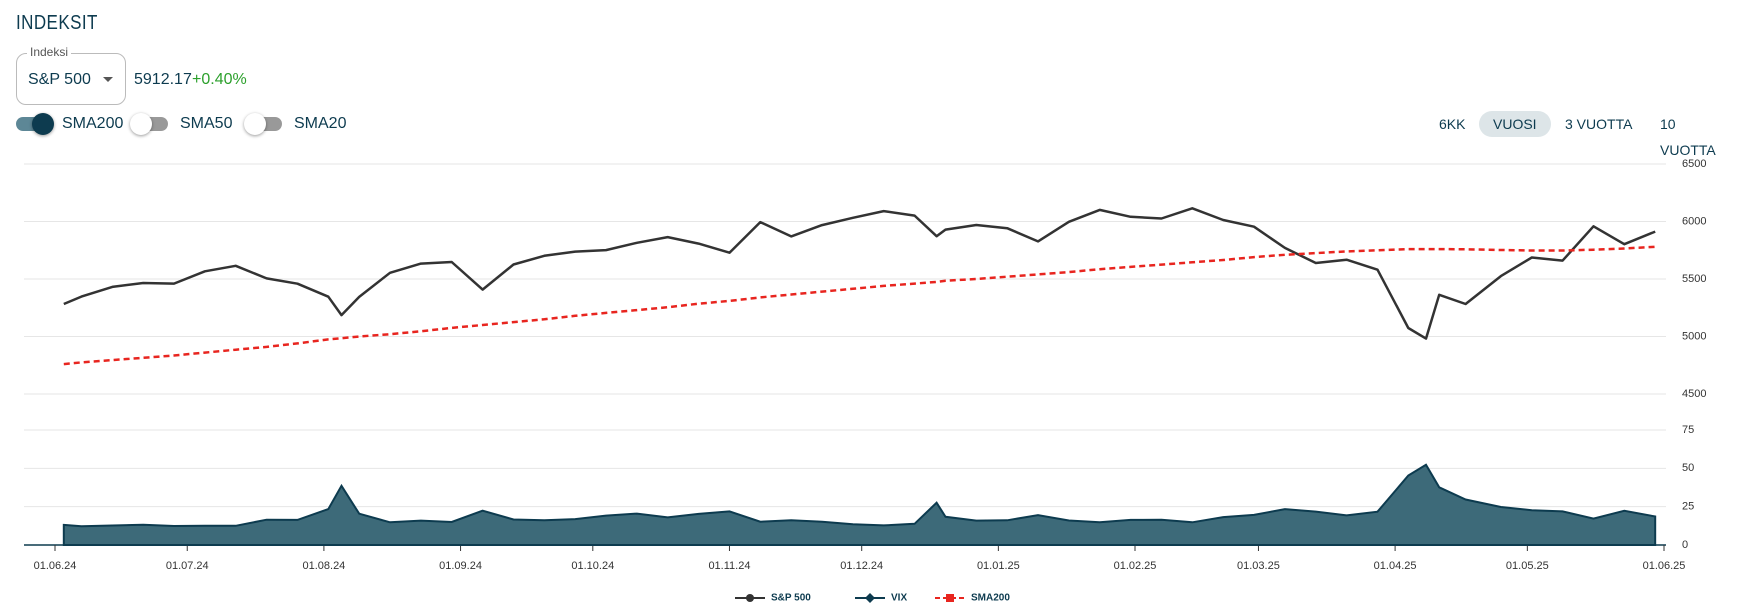  What do you see at coordinates (990, 598) in the screenshot?
I see `legend-label: SMA200` at bounding box center [990, 598].